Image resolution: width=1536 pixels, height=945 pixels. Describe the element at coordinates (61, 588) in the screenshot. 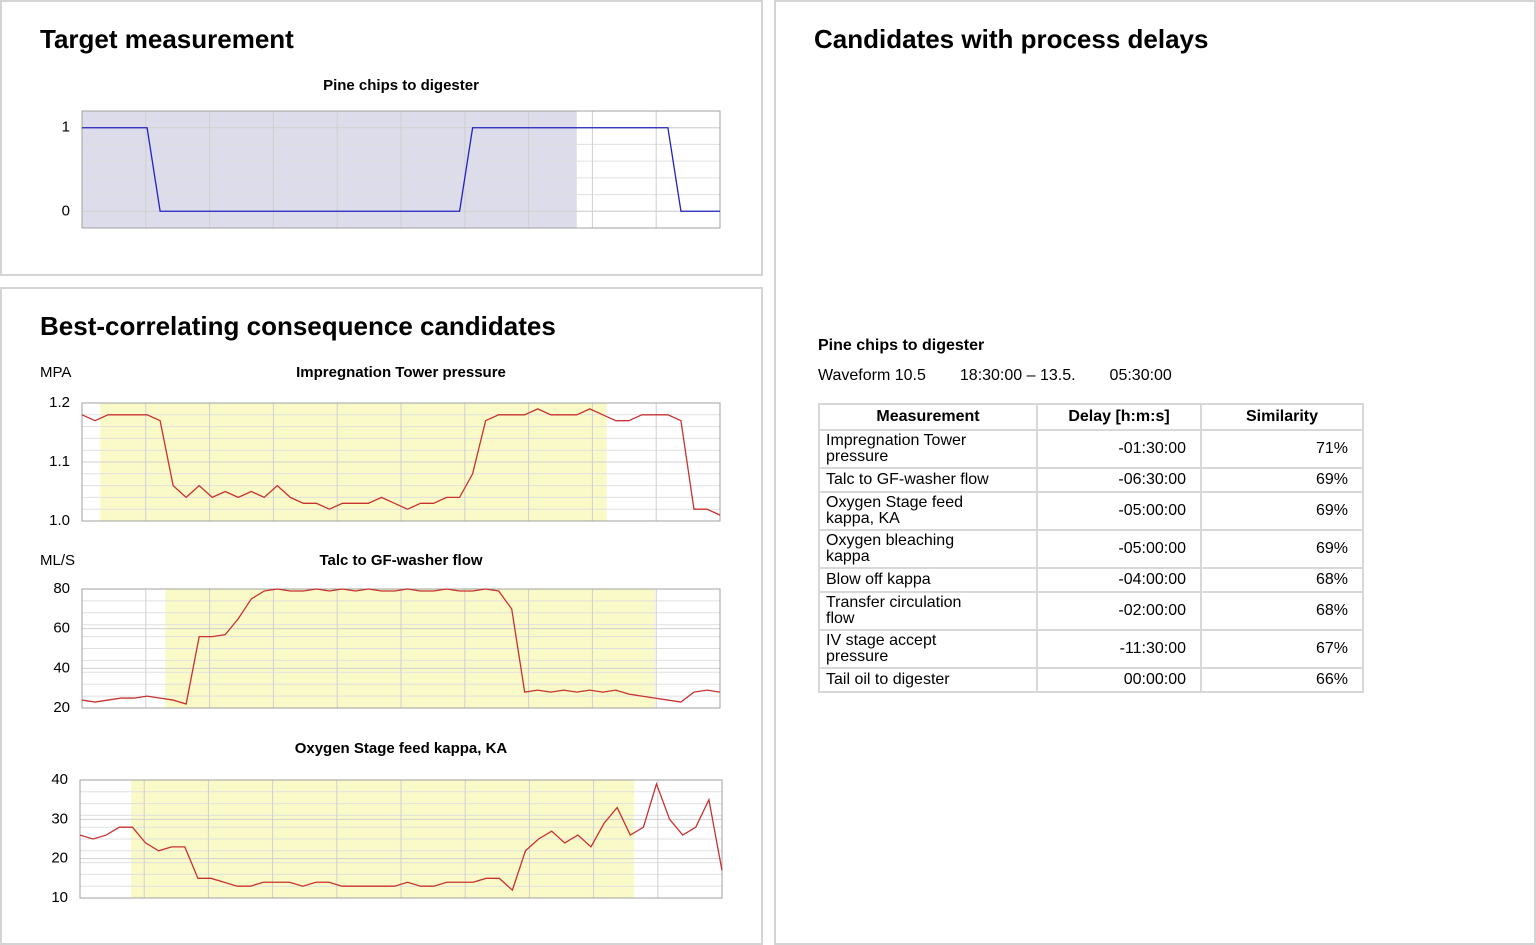

I see `y-tick-label: 80` at that location.